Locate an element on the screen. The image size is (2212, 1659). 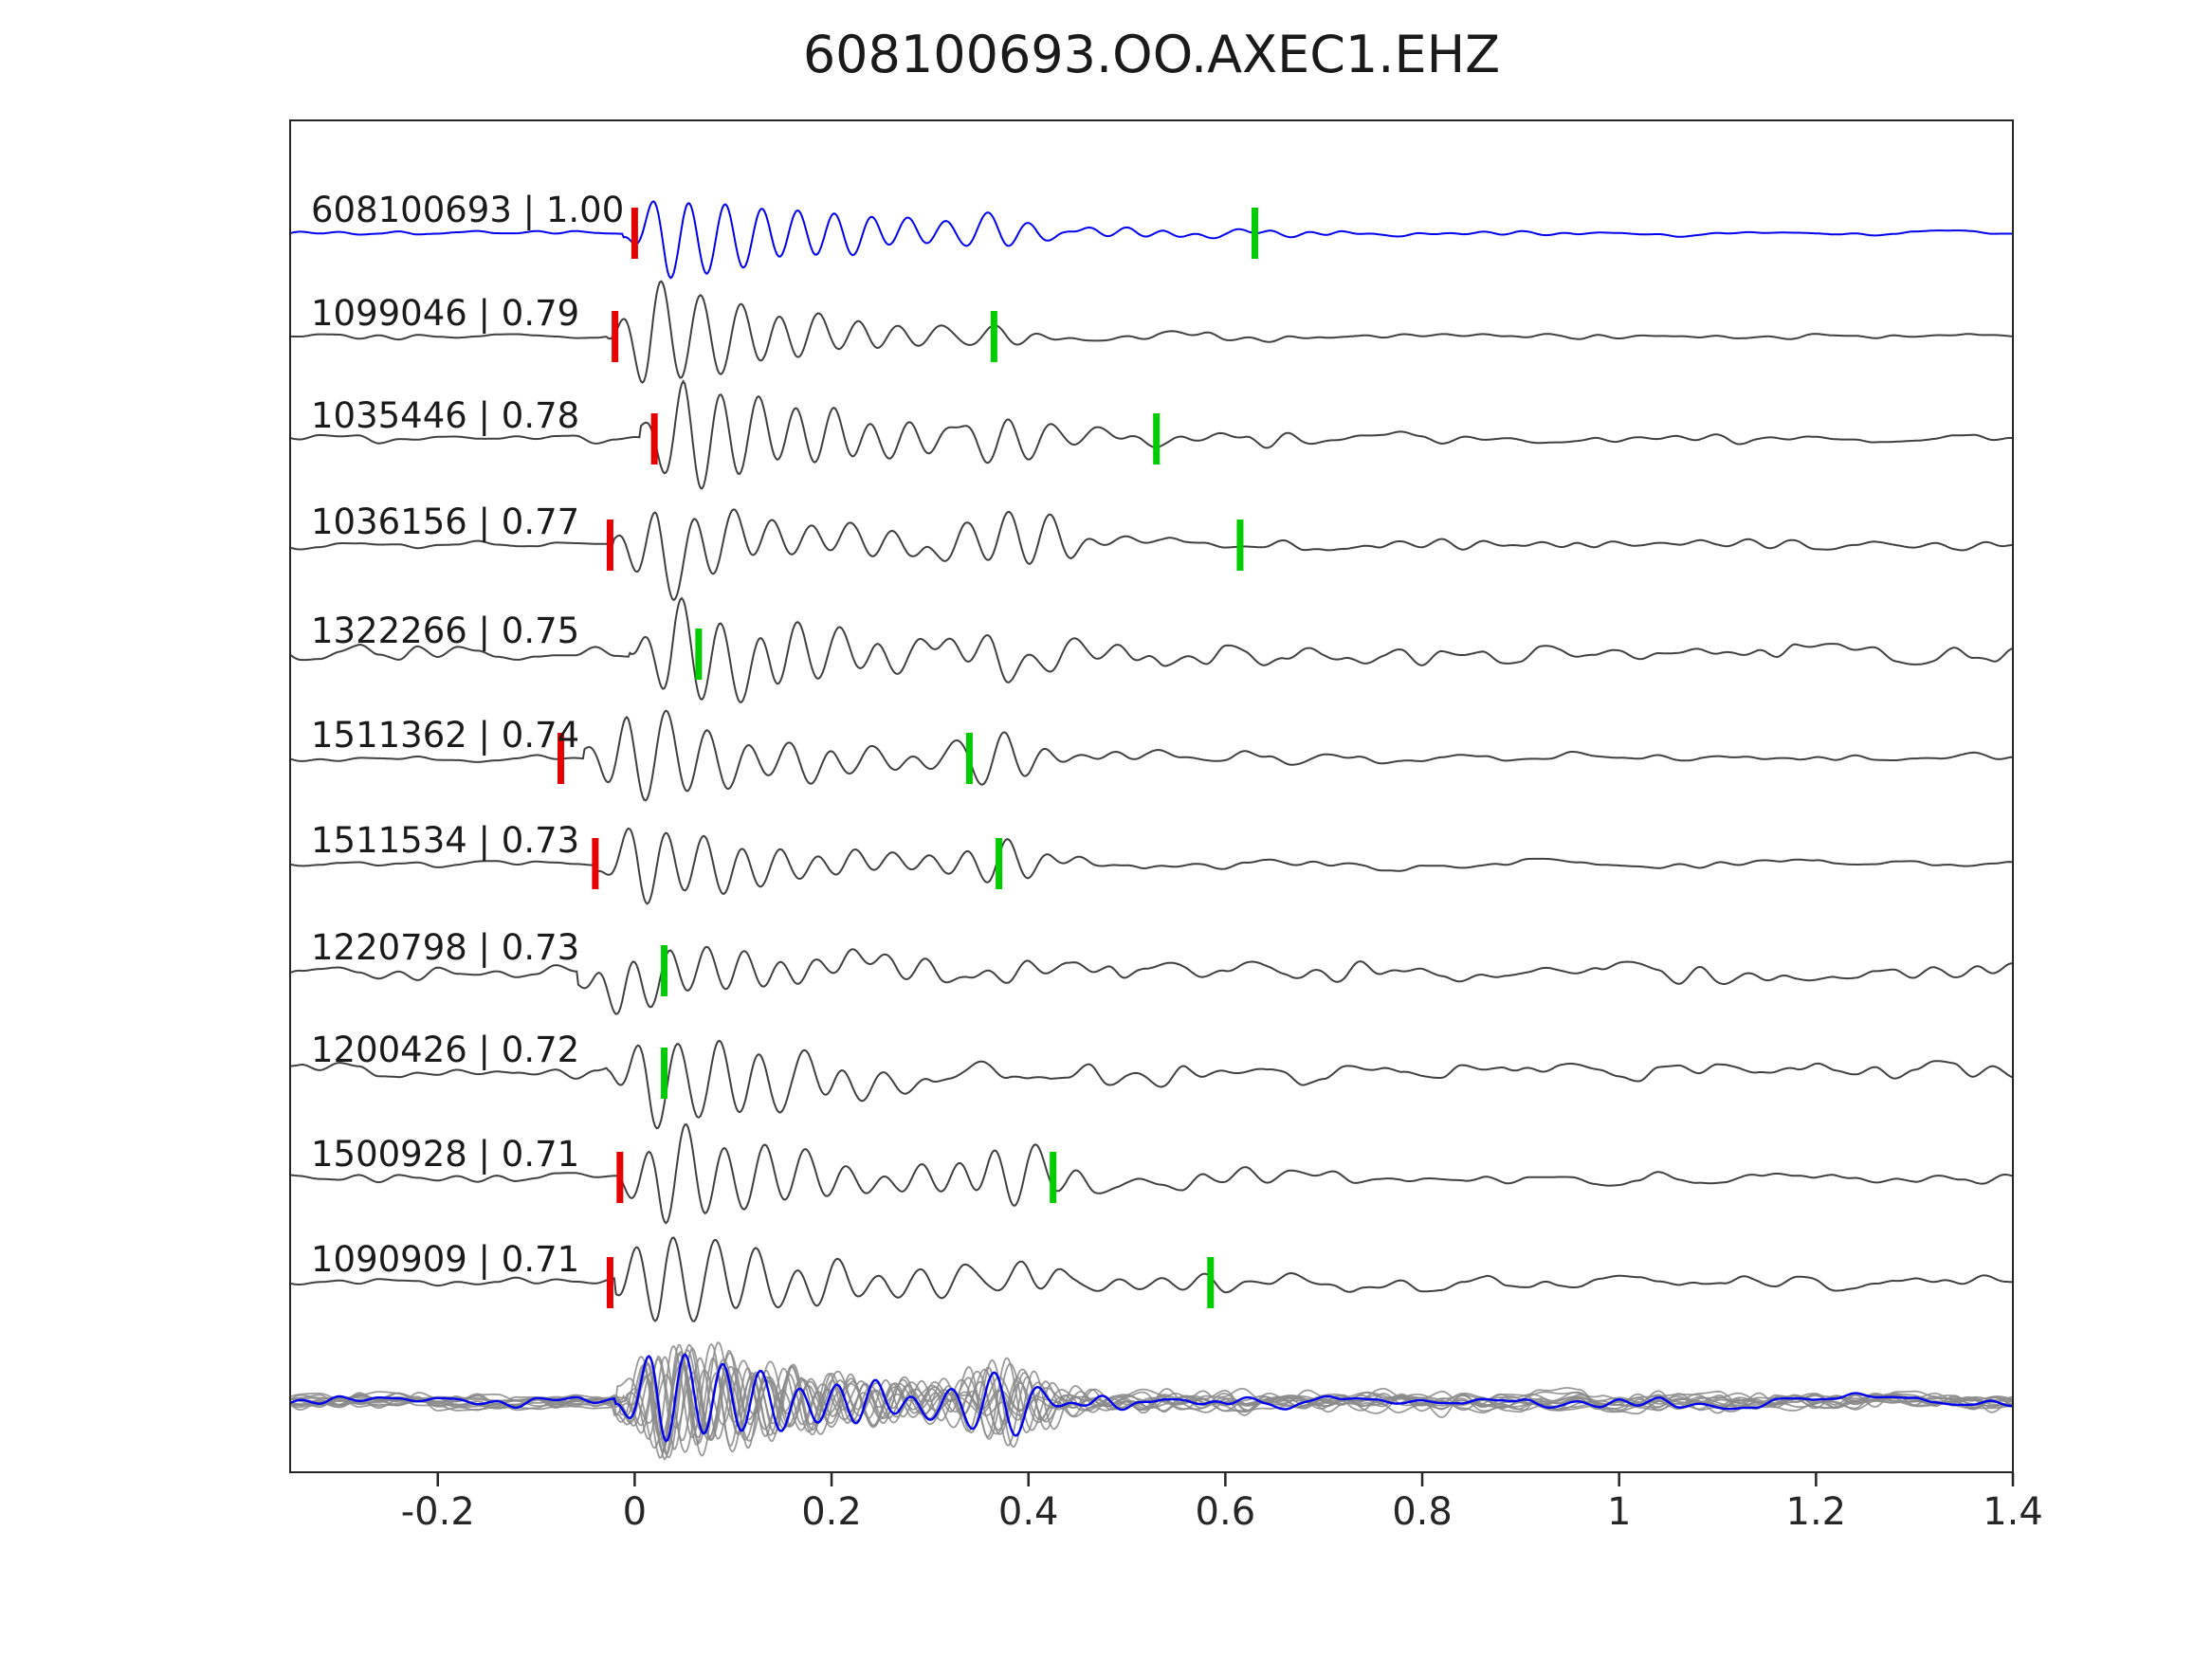
x-tick-label: 0 is located at coordinates (635, 1512).